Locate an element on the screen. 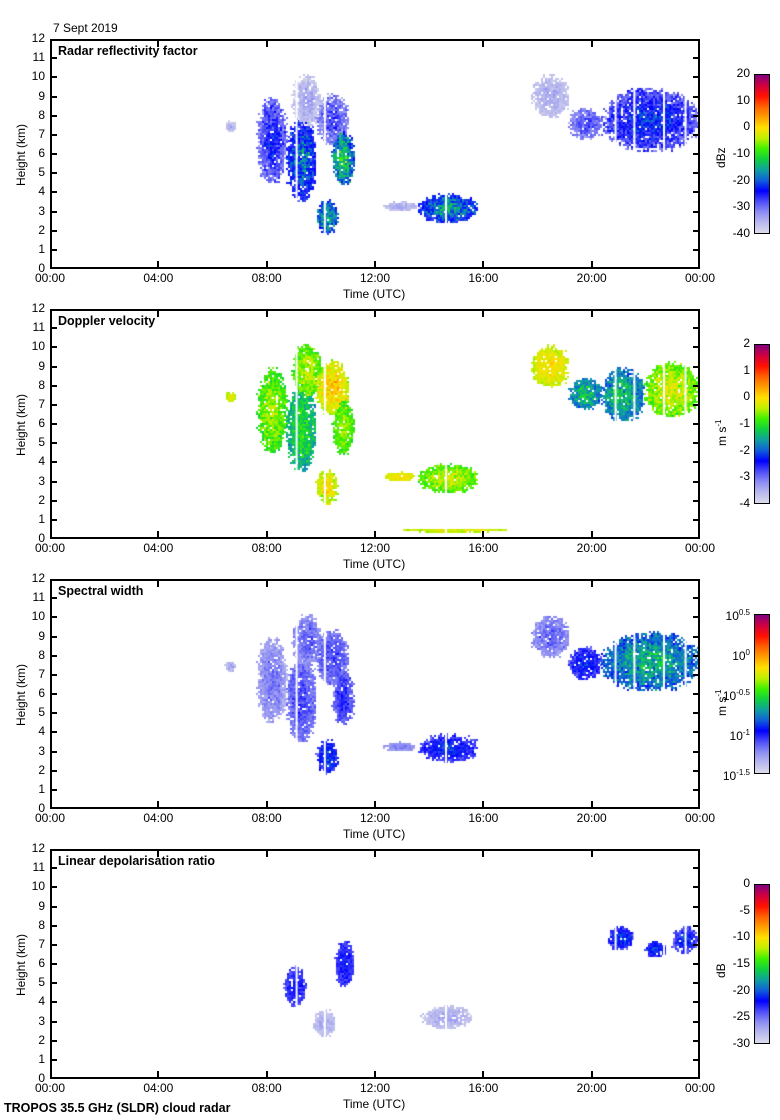 This screenshot has width=780, height=1120. y-tick-label: 6 is located at coordinates (41, 423).